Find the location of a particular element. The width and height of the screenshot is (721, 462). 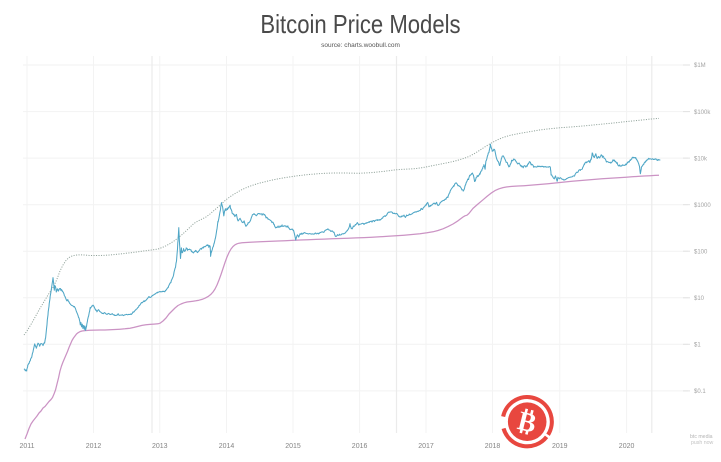

svg-text: 2017 is located at coordinates (426, 446).